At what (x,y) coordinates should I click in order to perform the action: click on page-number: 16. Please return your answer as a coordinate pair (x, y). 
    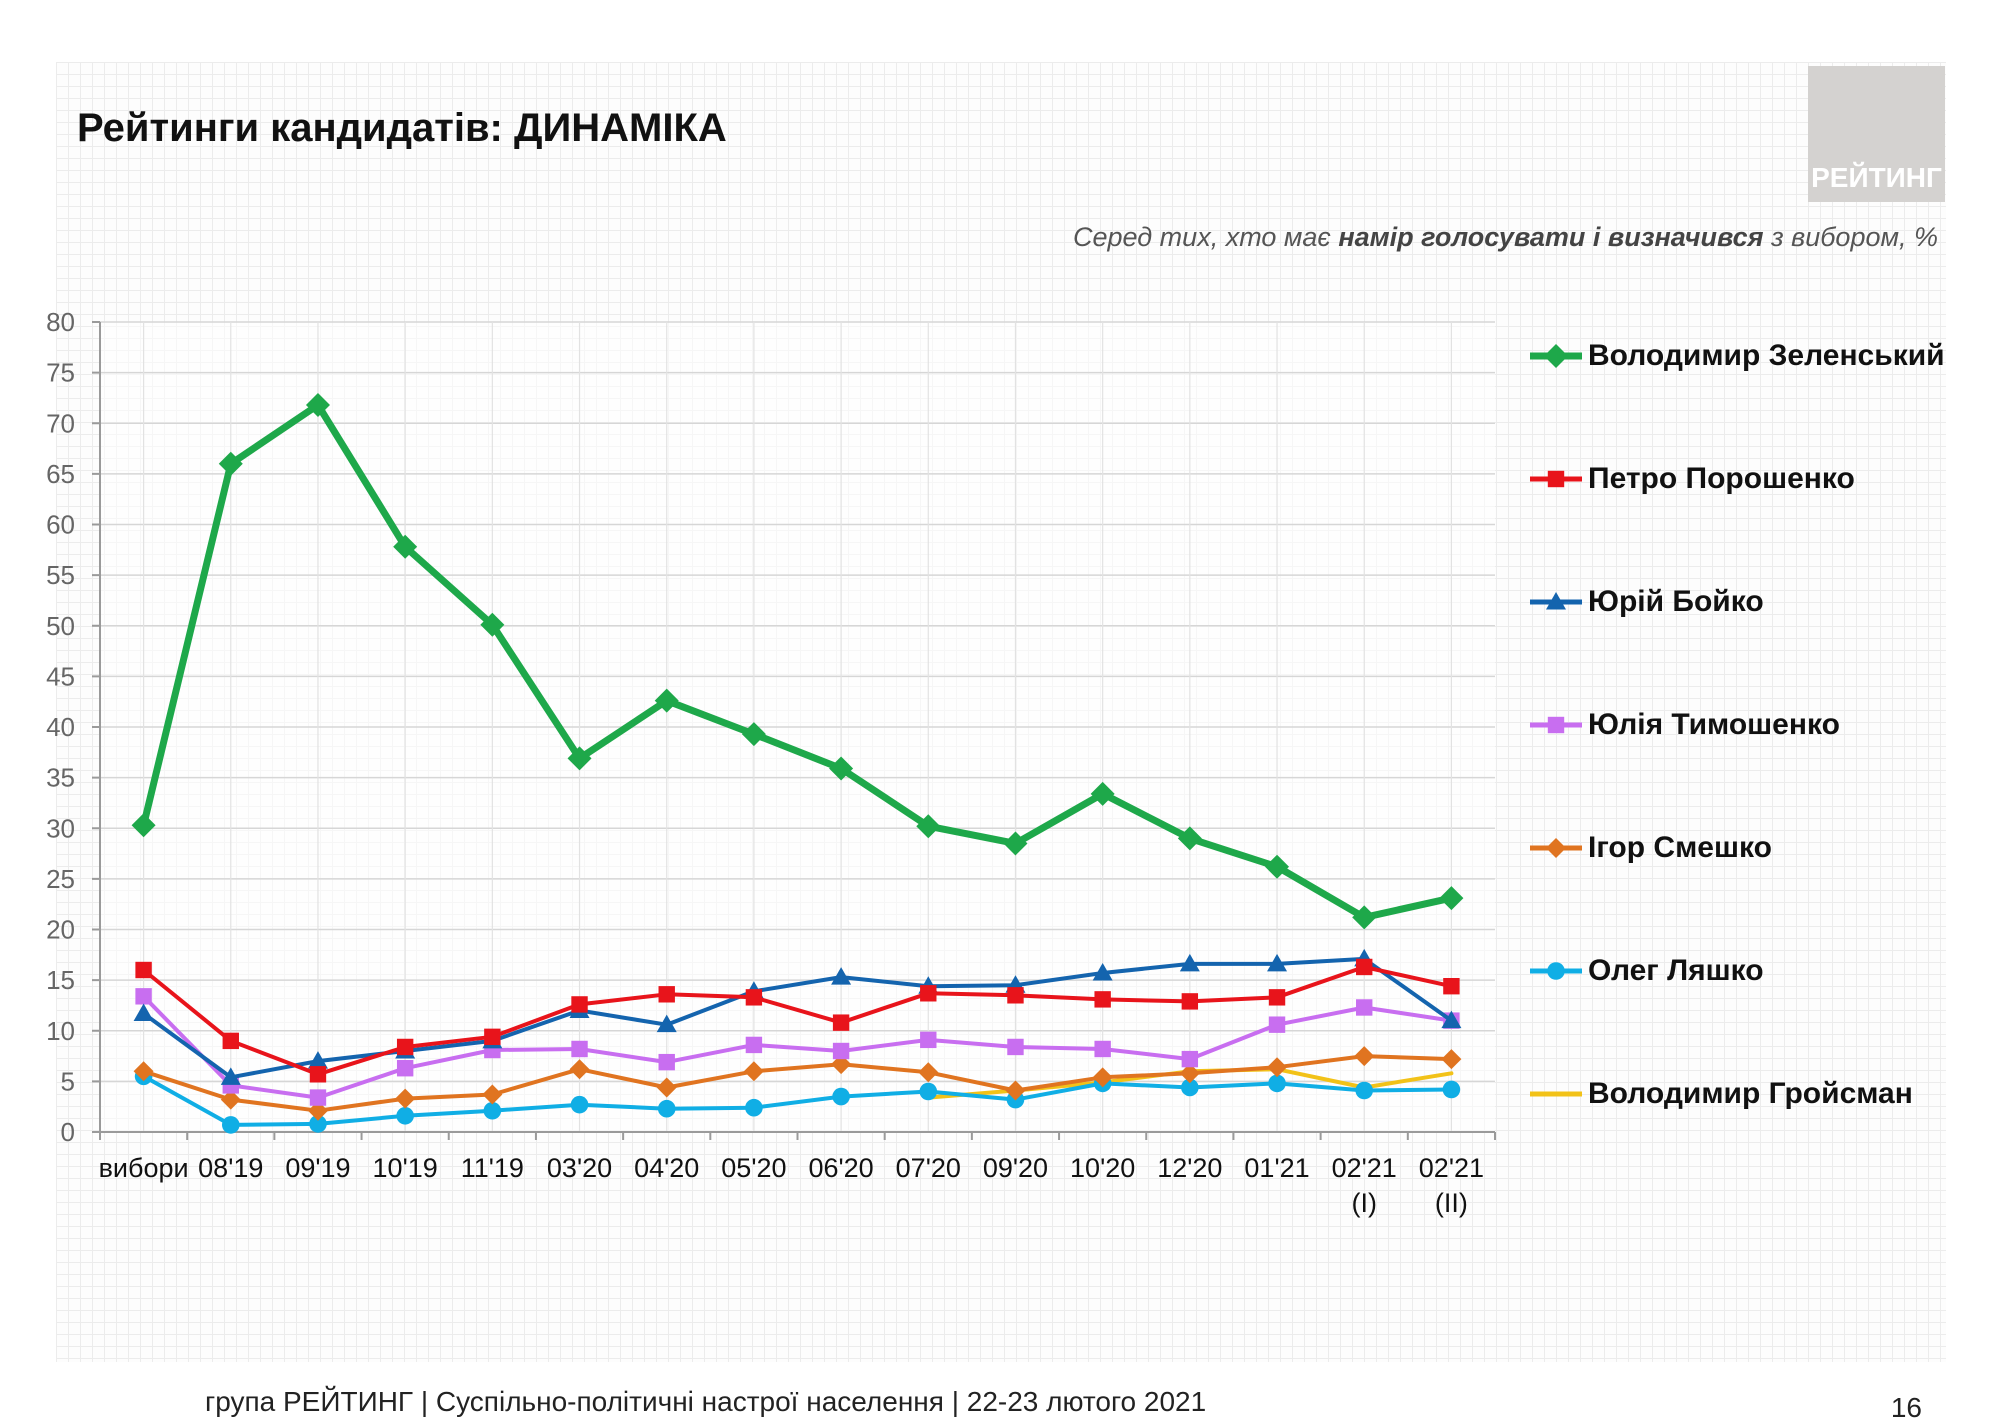
    Looking at the image, I should click on (1906, 1407).